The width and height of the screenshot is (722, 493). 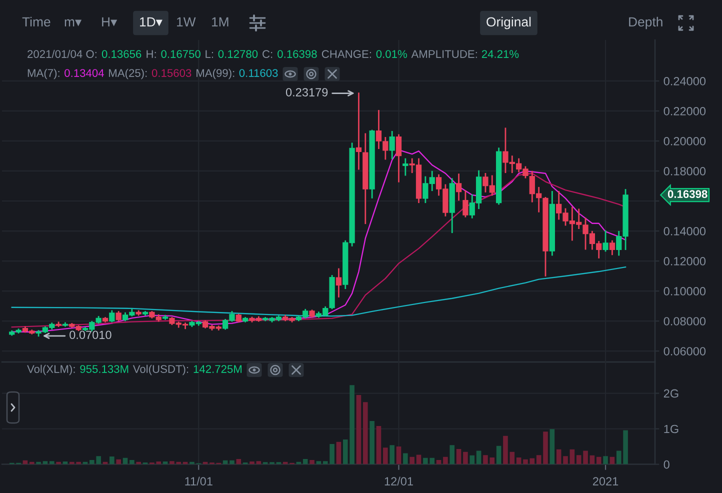 I want to click on annotation: Vol(USDT):, so click(x=160, y=370).